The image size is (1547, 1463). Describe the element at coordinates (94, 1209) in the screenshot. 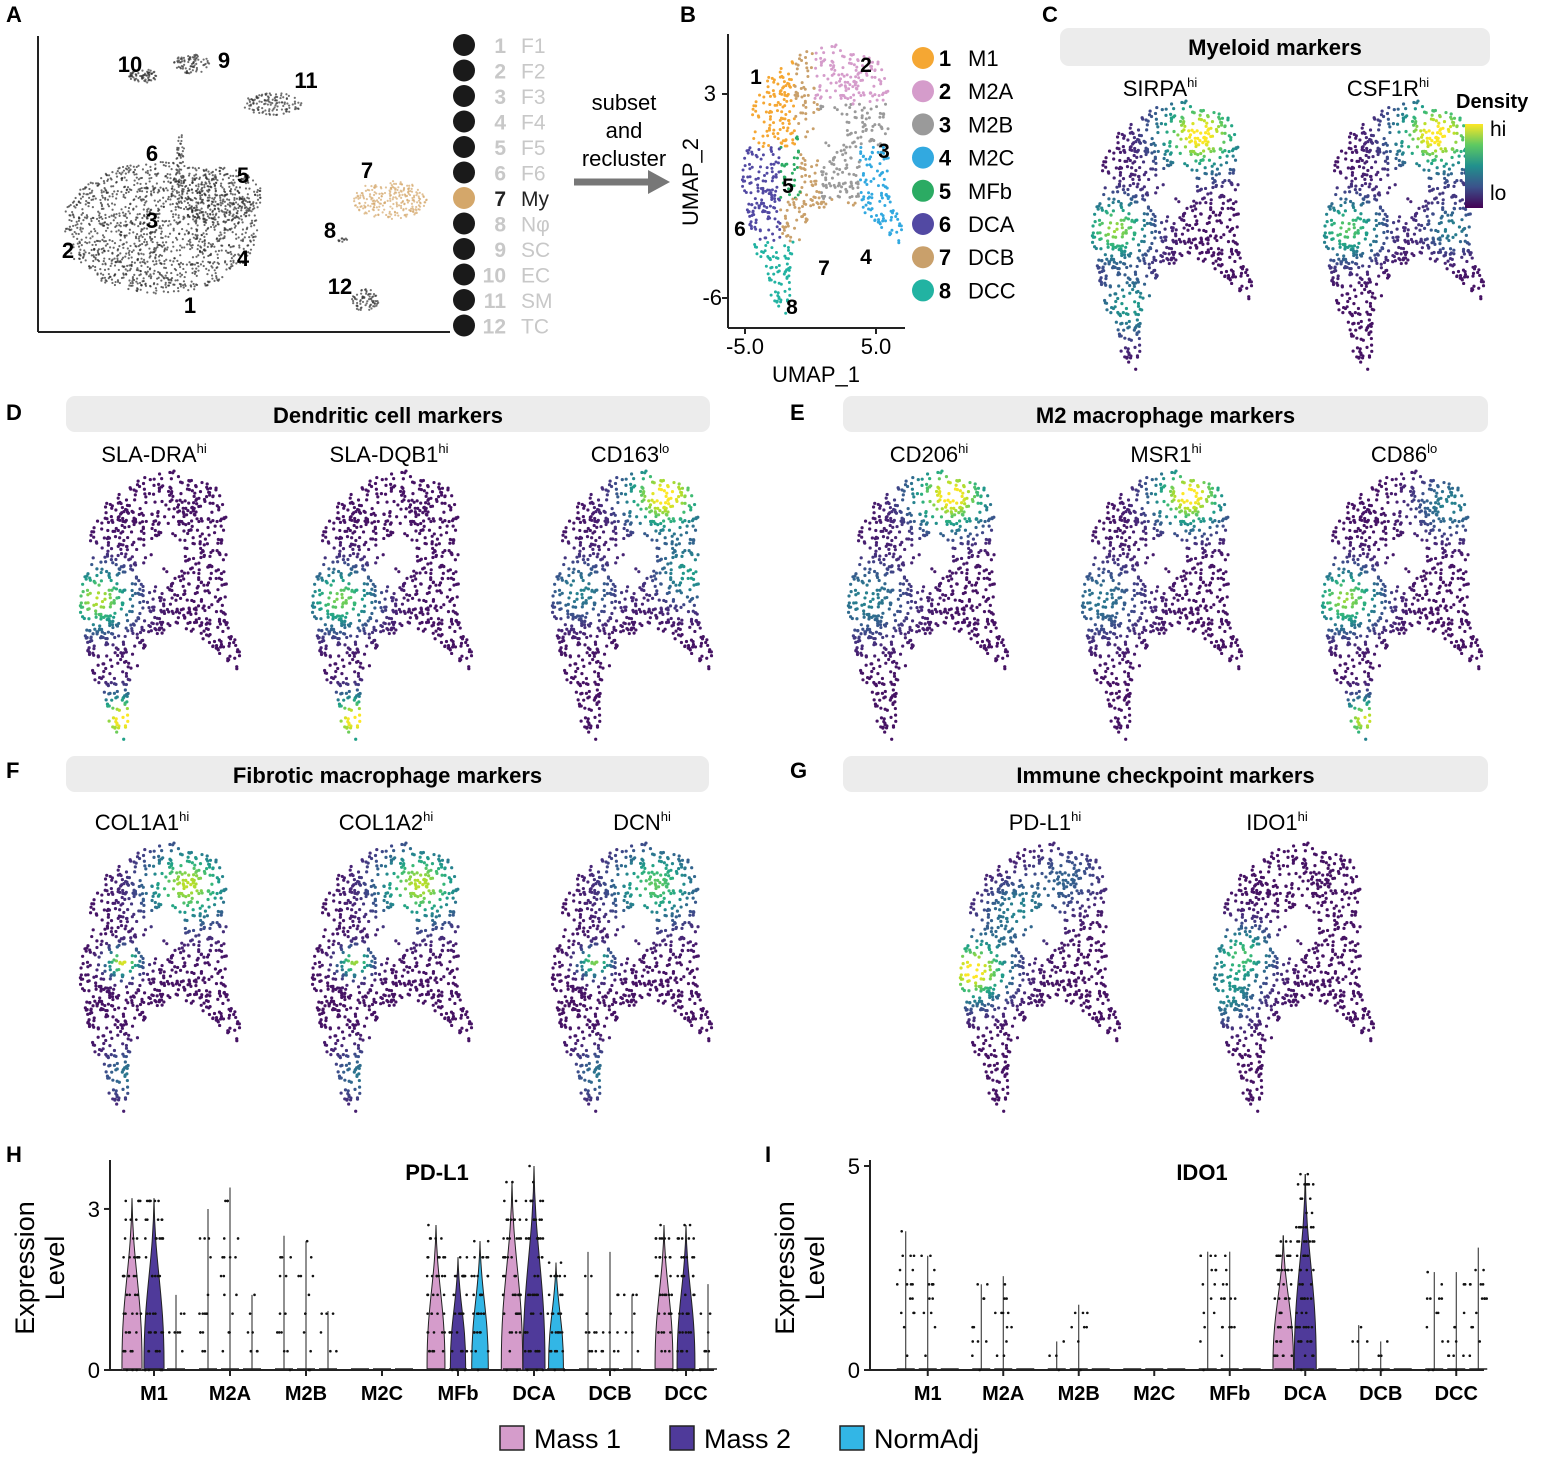

I see `y-tick-label: 3` at that location.